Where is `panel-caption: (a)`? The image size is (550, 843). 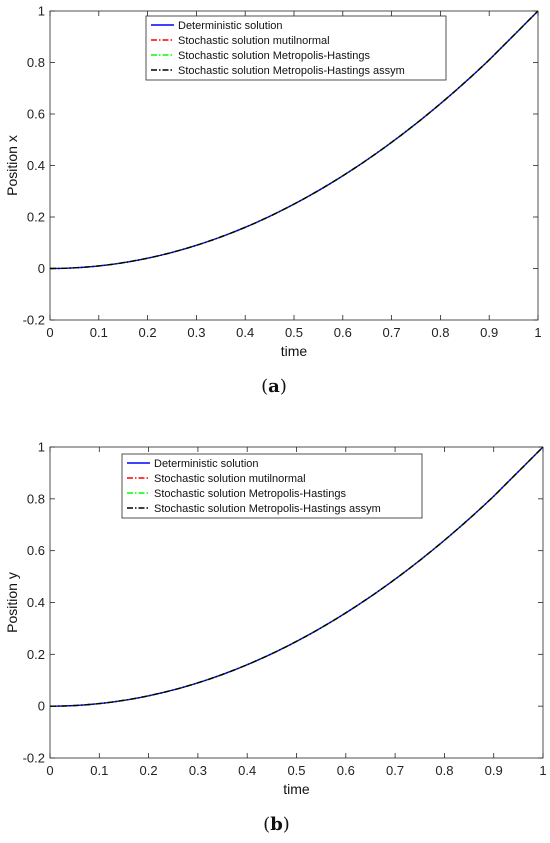 panel-caption: (a) is located at coordinates (274, 386).